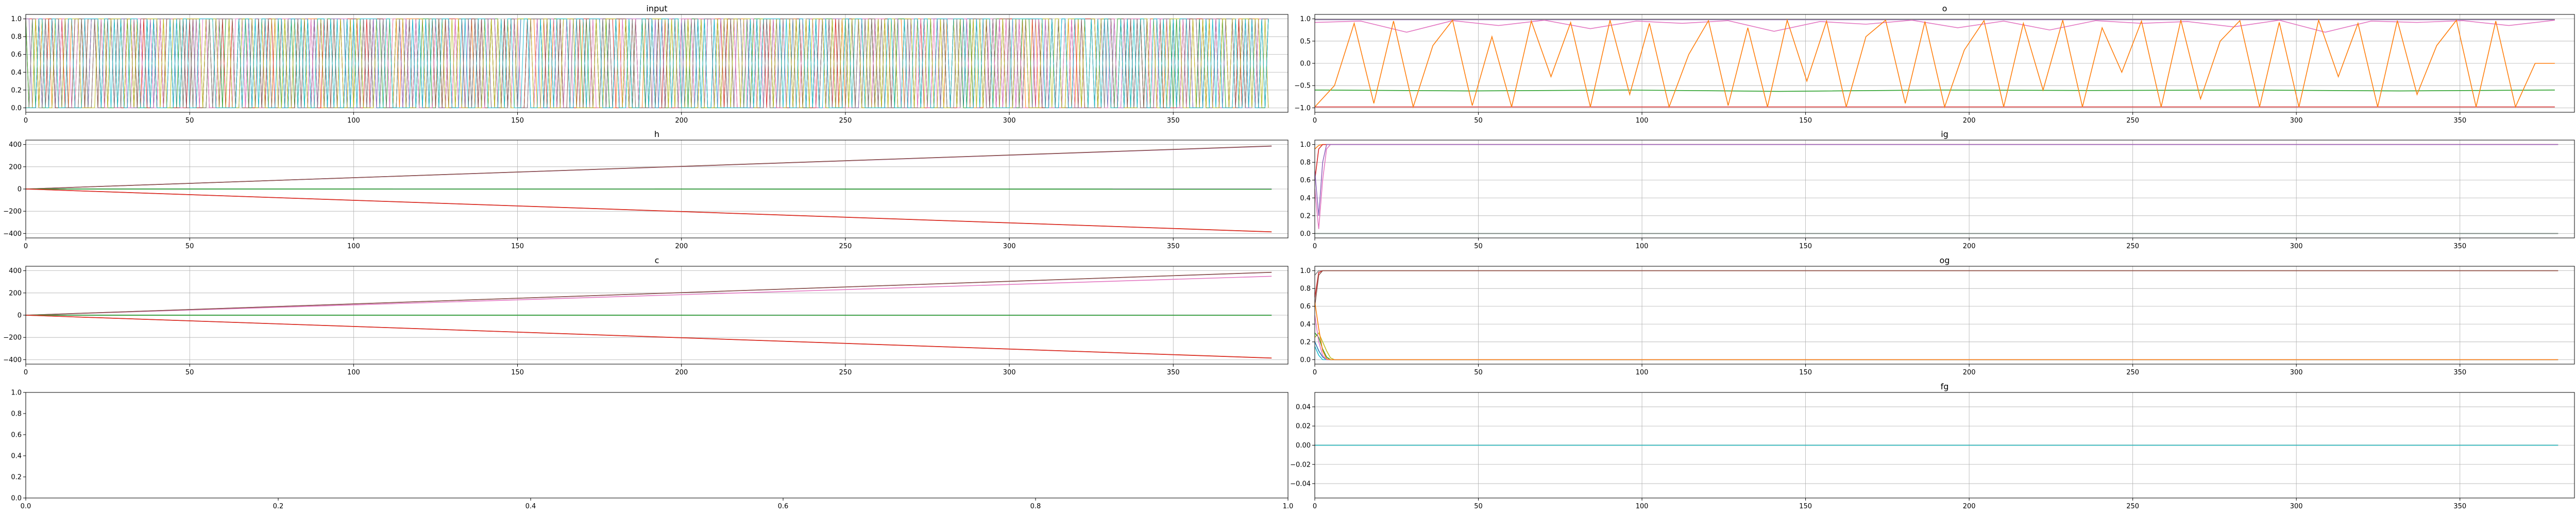 The width and height of the screenshot is (2576, 515). I want to click on y-tick-label: −0.04, so click(1300, 484).